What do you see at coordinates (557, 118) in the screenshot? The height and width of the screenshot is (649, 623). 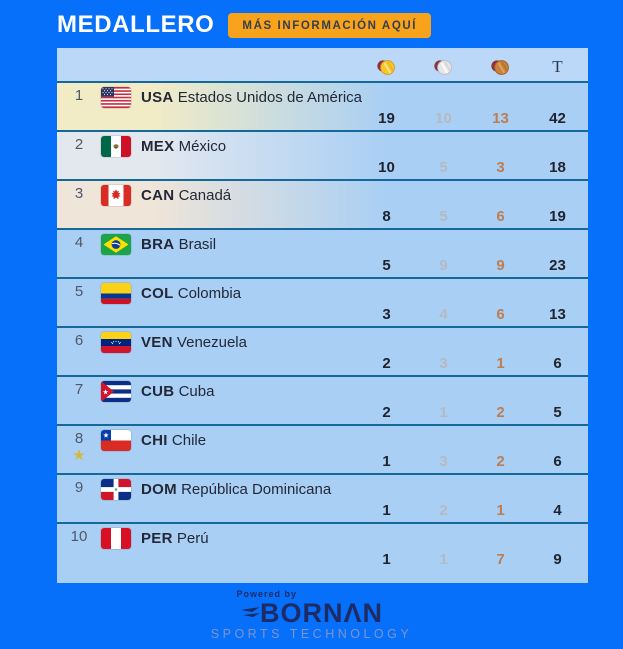 I see `total-count: 42` at bounding box center [557, 118].